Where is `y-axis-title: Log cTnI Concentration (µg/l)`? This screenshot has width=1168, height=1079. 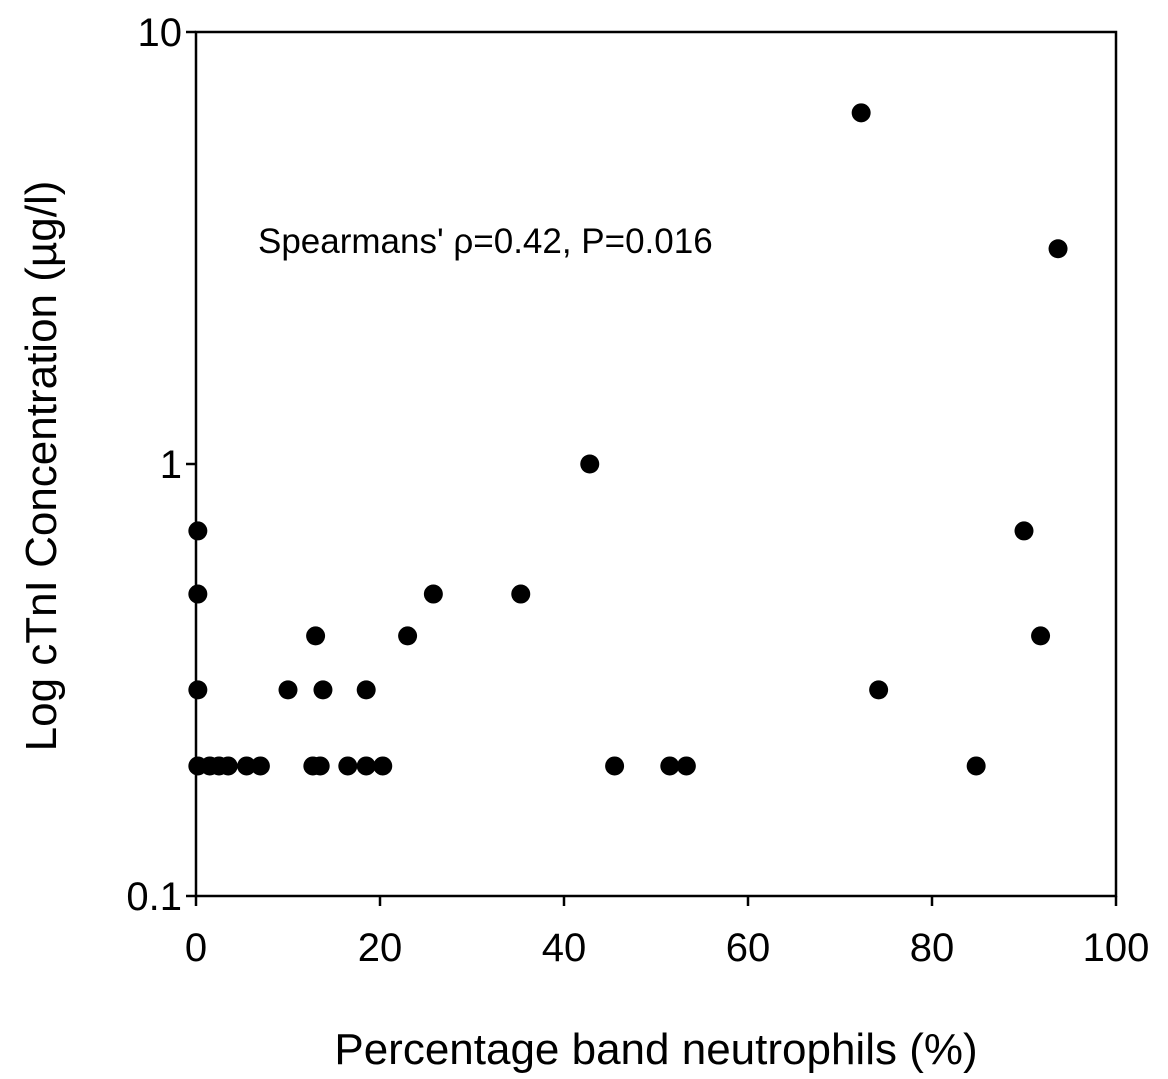 y-axis-title: Log cTnI Concentration (µg/l) is located at coordinates (41, 466).